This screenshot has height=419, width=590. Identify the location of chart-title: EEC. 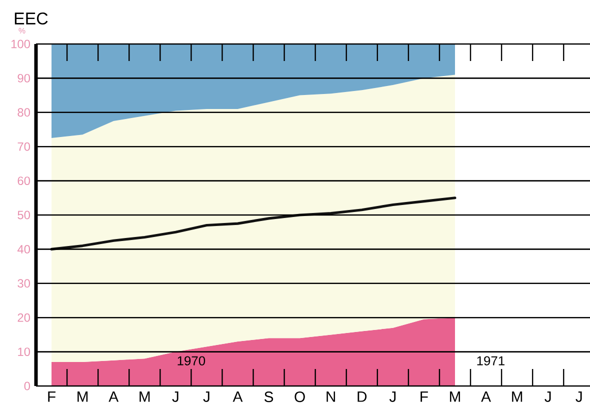
(31, 18).